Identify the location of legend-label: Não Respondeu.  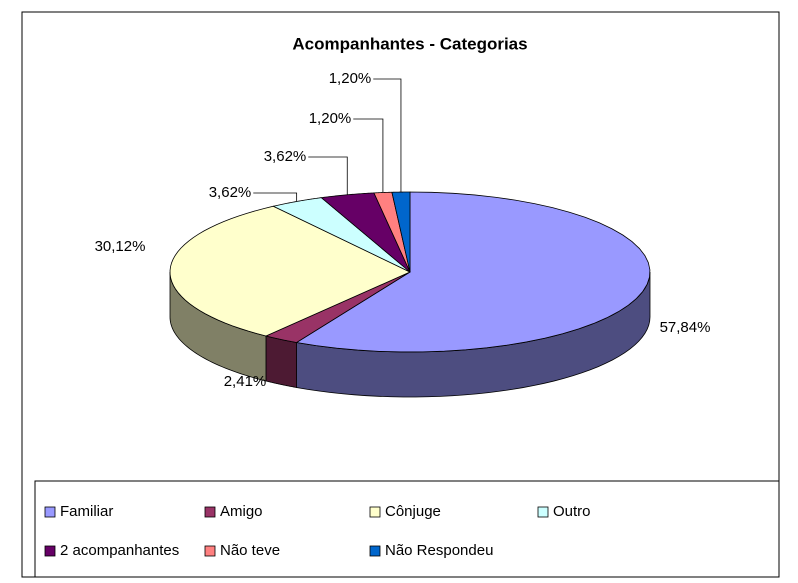
(439, 550).